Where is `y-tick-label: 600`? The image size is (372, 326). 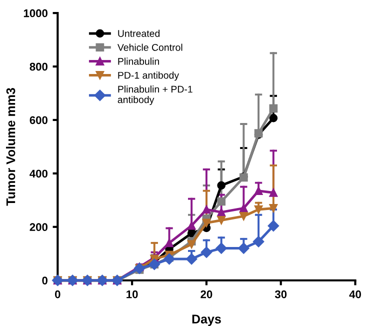
y-tick-label: 600 is located at coordinates (39, 120).